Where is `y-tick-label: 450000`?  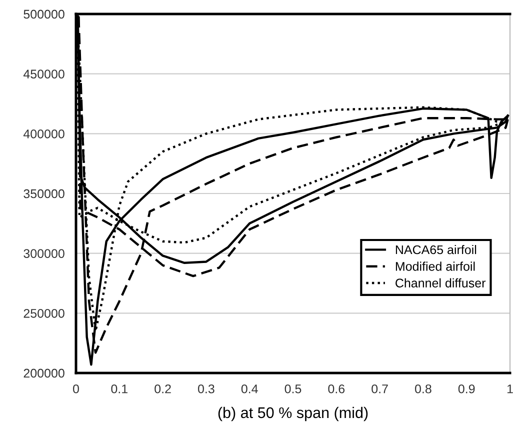 y-tick-label: 450000 is located at coordinates (43, 74).